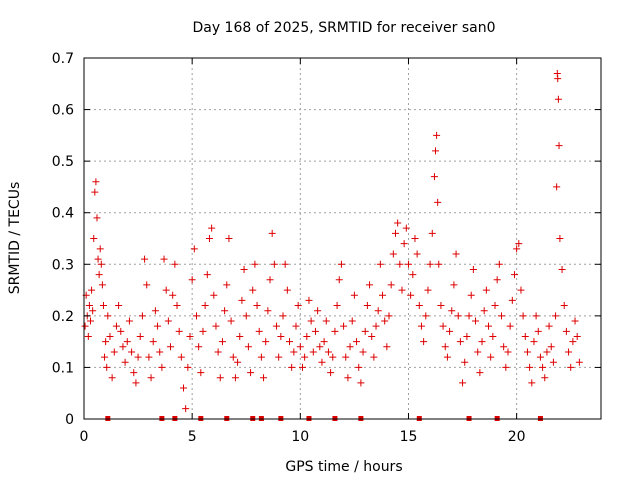  Describe the element at coordinates (15, 238) in the screenshot. I see `y-axis-label: SRMTID / TECUs` at that location.